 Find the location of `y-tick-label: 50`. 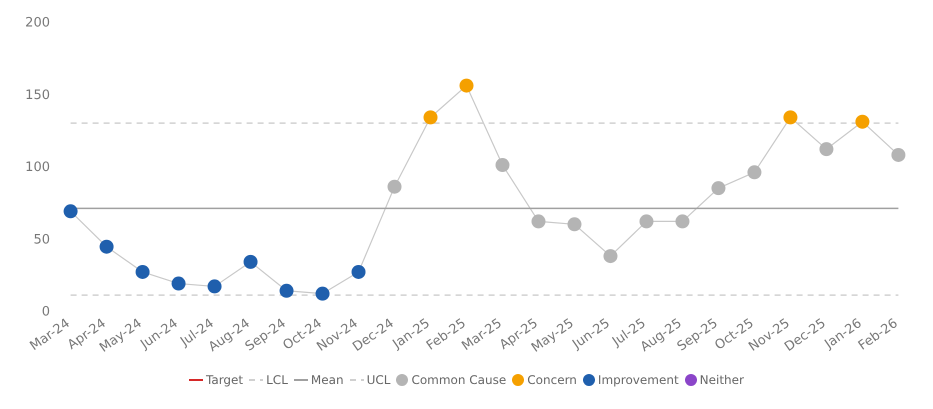

y-tick-label: 50 is located at coordinates (41, 240).